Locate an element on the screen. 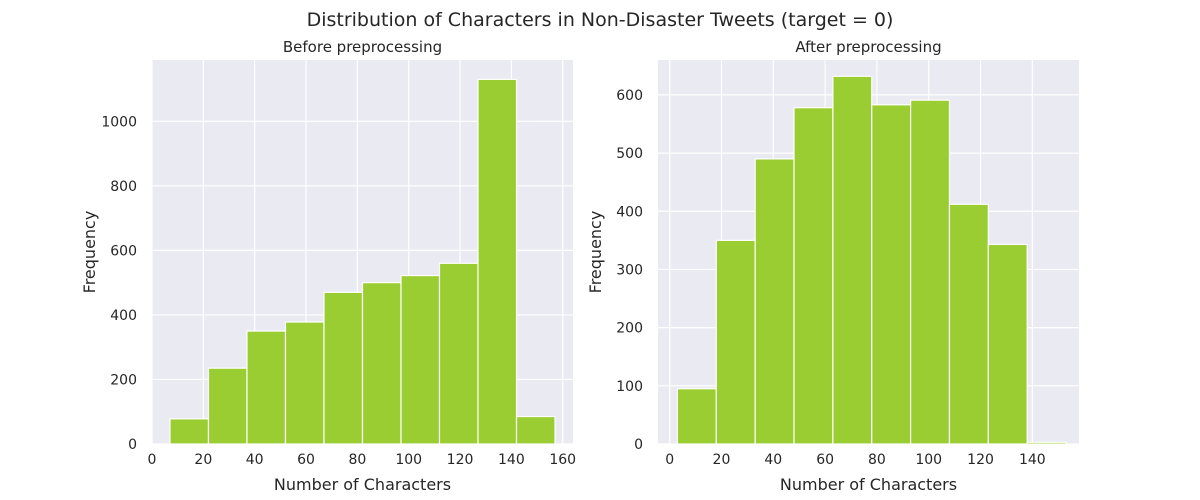  y-tick-label: 800 is located at coordinates (123, 187).